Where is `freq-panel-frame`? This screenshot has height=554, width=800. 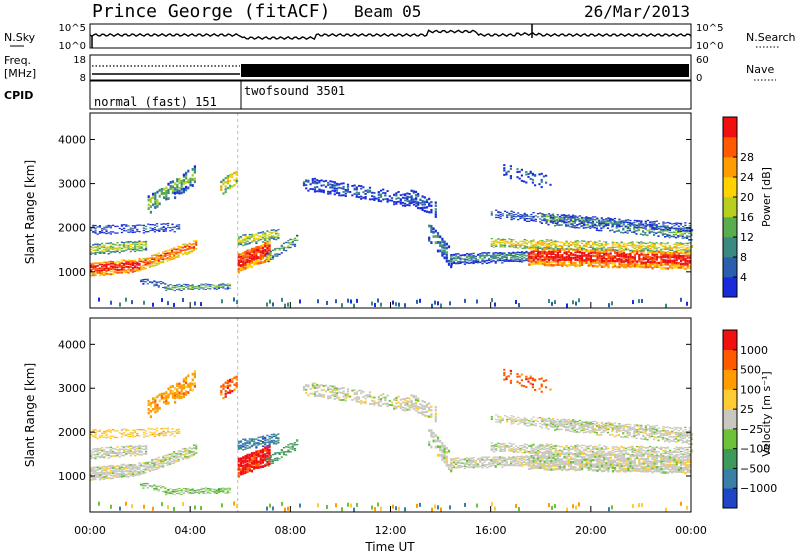 freq-panel-frame is located at coordinates (390, 67).